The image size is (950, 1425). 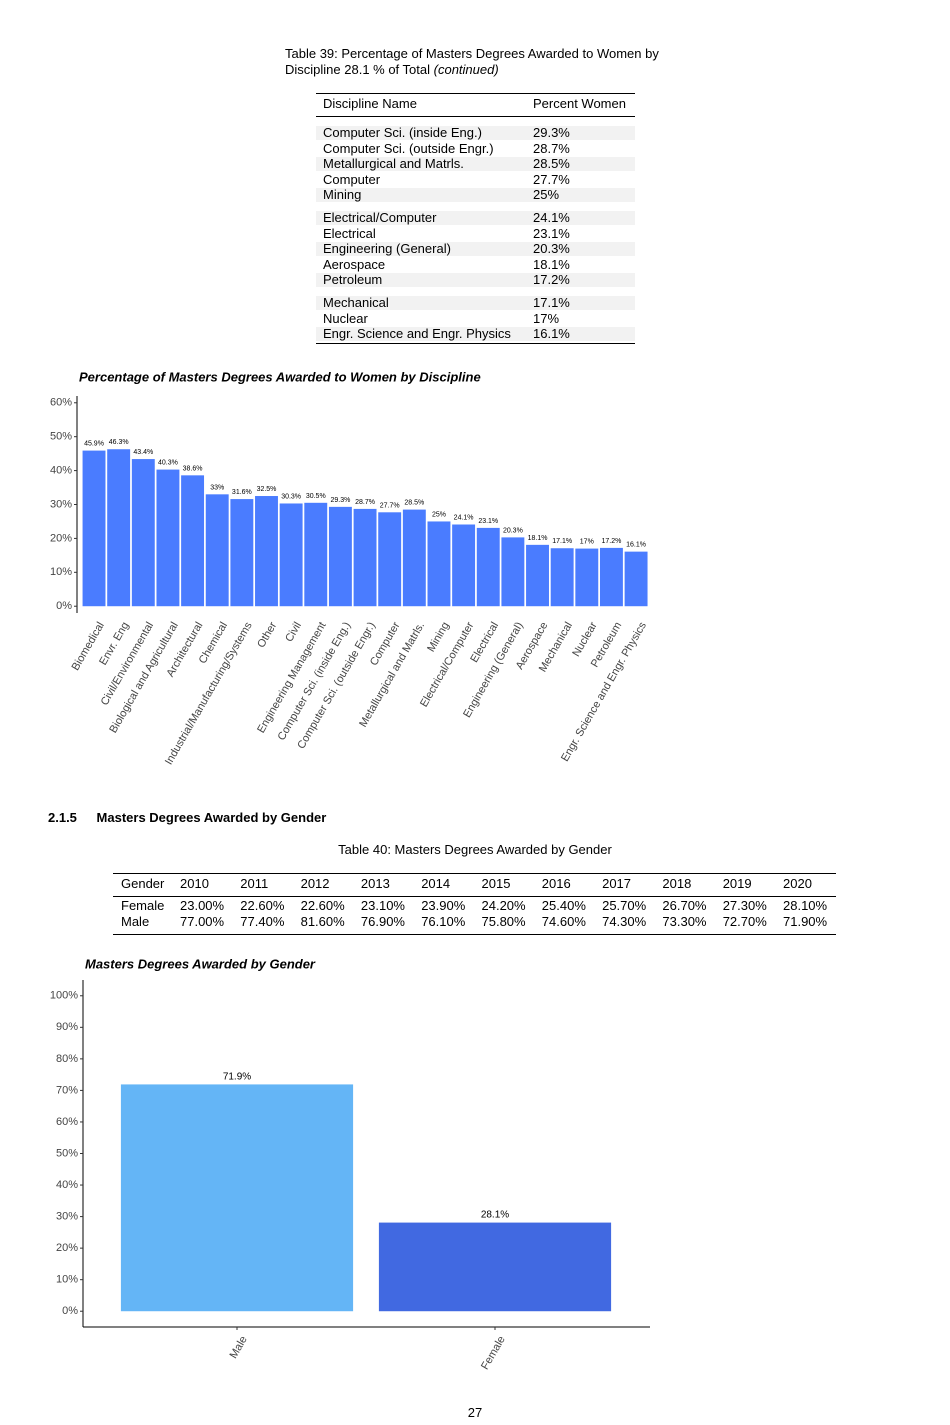 I want to click on section-title: Masters Degrees Awarded by Gender, so click(x=211, y=817).